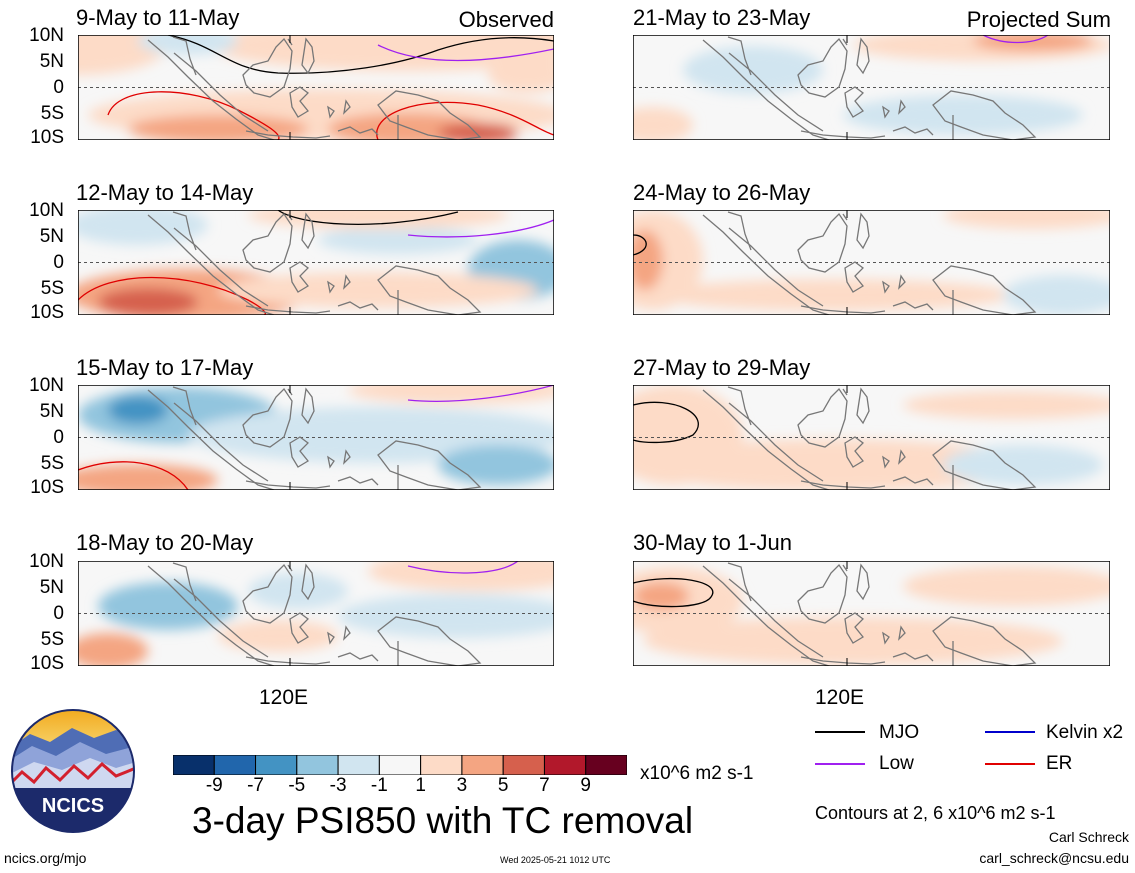 This screenshot has width=1135, height=873. What do you see at coordinates (840, 697) in the screenshot?
I see `lon-label-right: 120E` at bounding box center [840, 697].